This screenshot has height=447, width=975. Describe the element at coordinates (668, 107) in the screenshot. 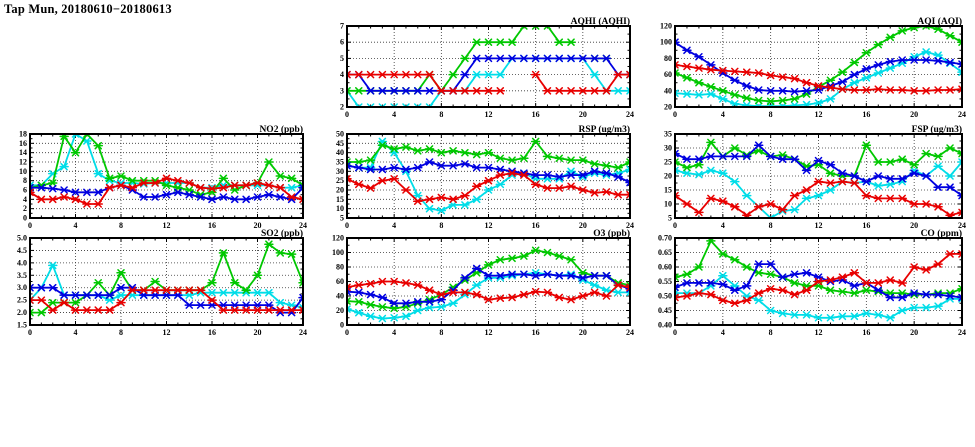

I see `aqi-ytick: 20` at that location.